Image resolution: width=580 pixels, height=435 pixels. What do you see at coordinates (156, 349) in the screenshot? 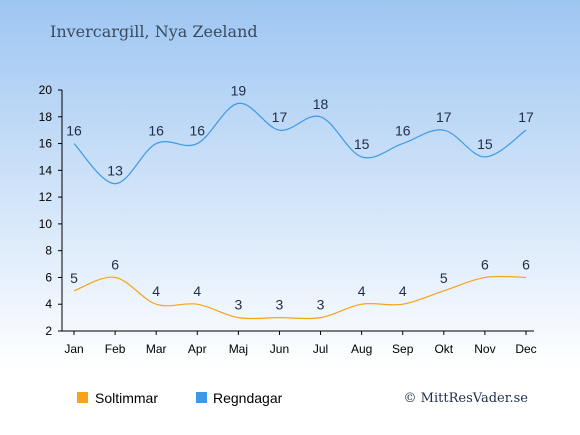
I see `x-tick-label: Mar` at bounding box center [156, 349].